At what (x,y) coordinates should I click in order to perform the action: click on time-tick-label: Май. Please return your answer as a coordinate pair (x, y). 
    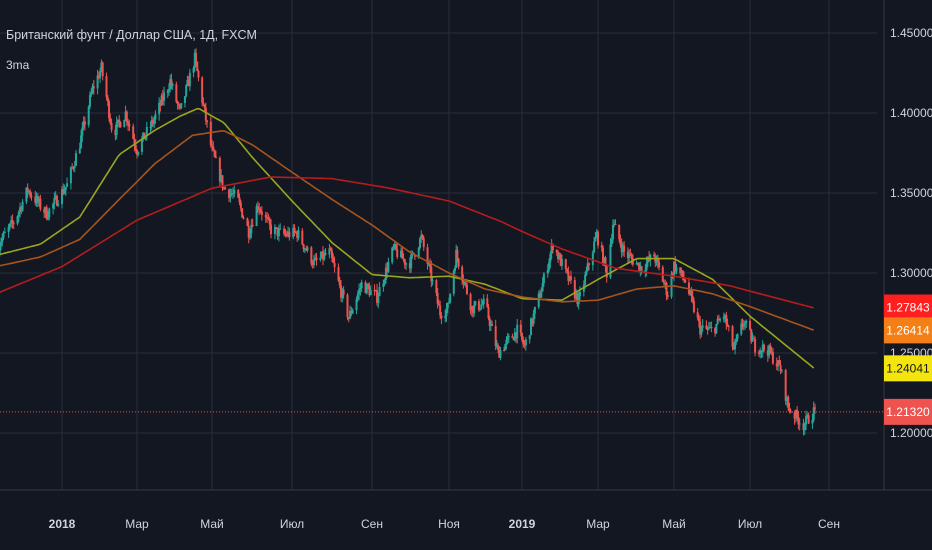
    Looking at the image, I should click on (674, 524).